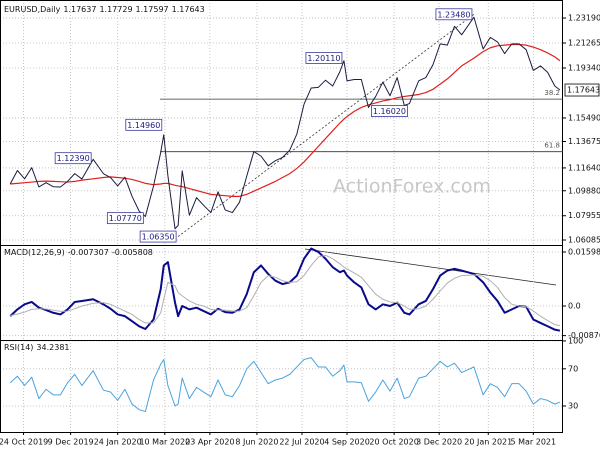  What do you see at coordinates (71, 442) in the screenshot?
I see `x-tick-label: 9 Dec 2019` at bounding box center [71, 442].